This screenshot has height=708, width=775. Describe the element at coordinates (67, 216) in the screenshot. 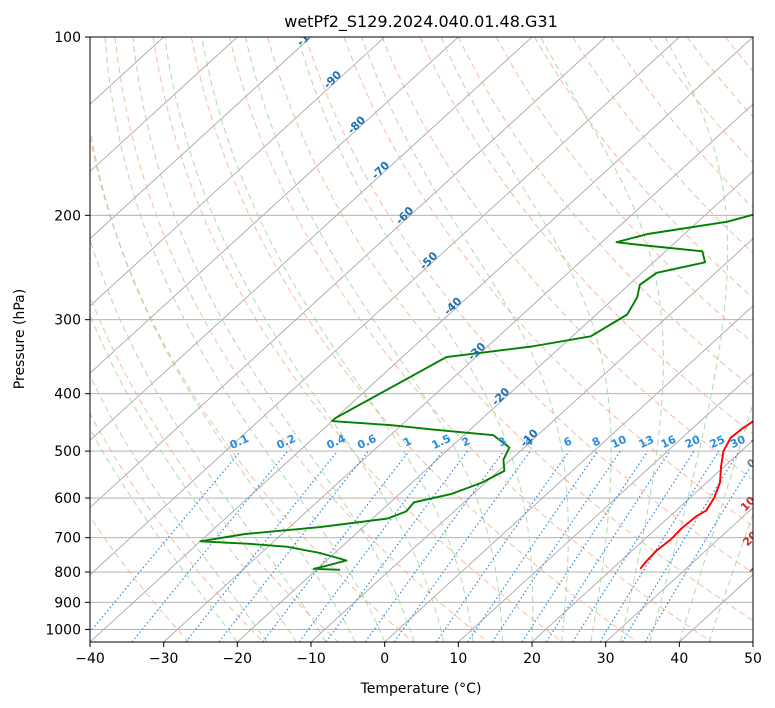

I see `y-tick-label: 200` at that location.